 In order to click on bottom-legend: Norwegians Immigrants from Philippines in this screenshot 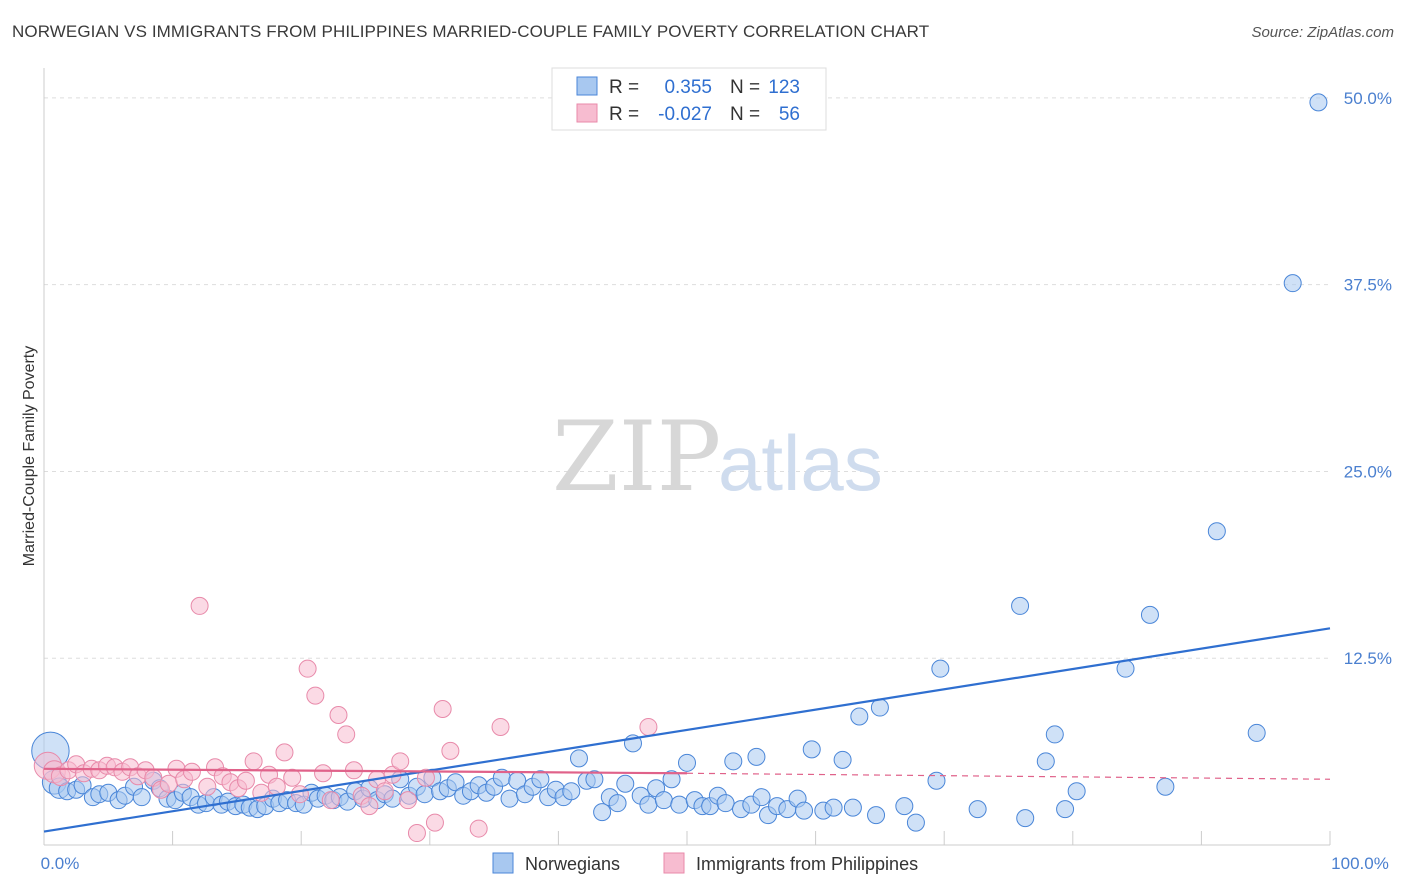, I will do `click(705, 863)`.